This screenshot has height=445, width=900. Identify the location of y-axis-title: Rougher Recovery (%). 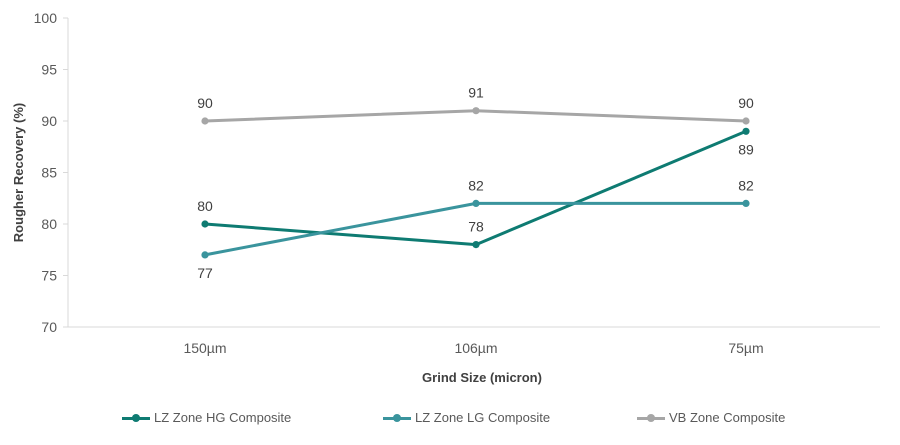
(18, 172).